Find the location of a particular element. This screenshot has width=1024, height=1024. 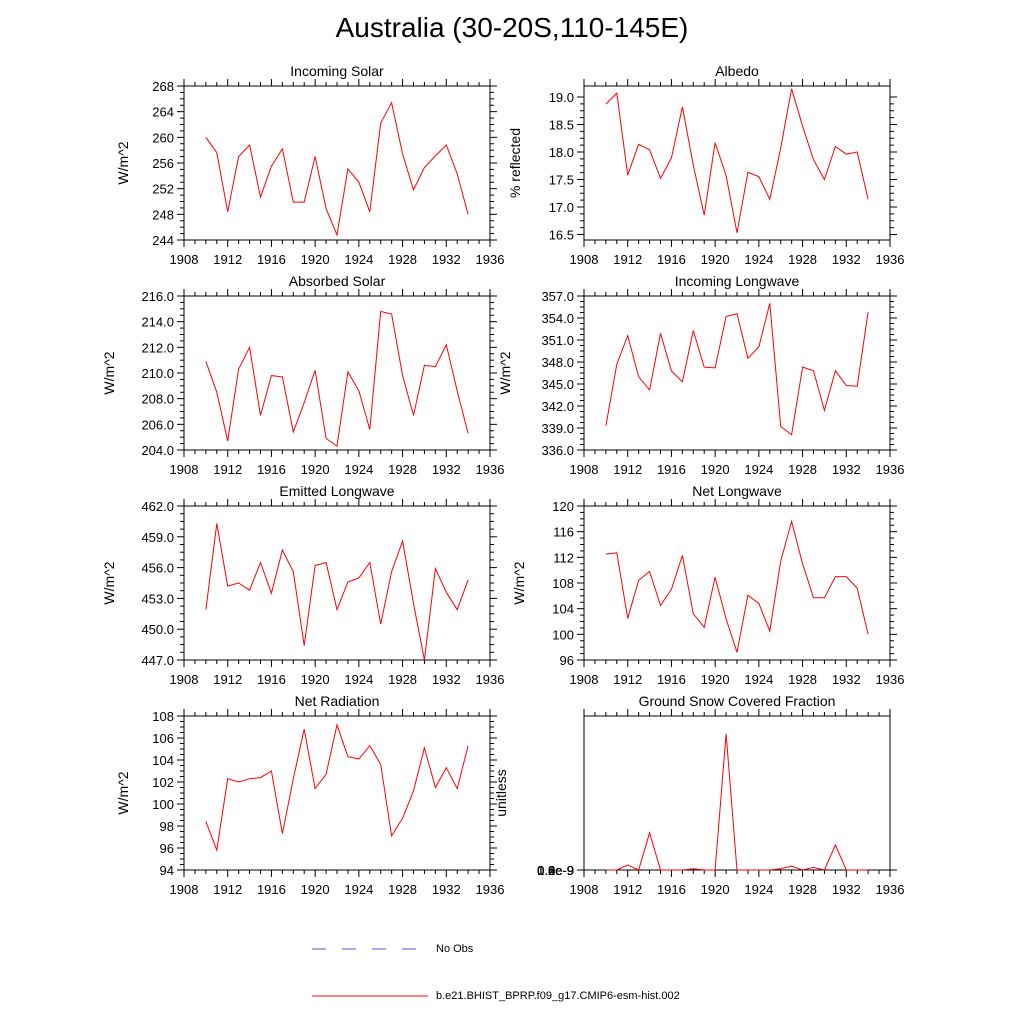

panel-title: Incoming Solar is located at coordinates (337, 71).